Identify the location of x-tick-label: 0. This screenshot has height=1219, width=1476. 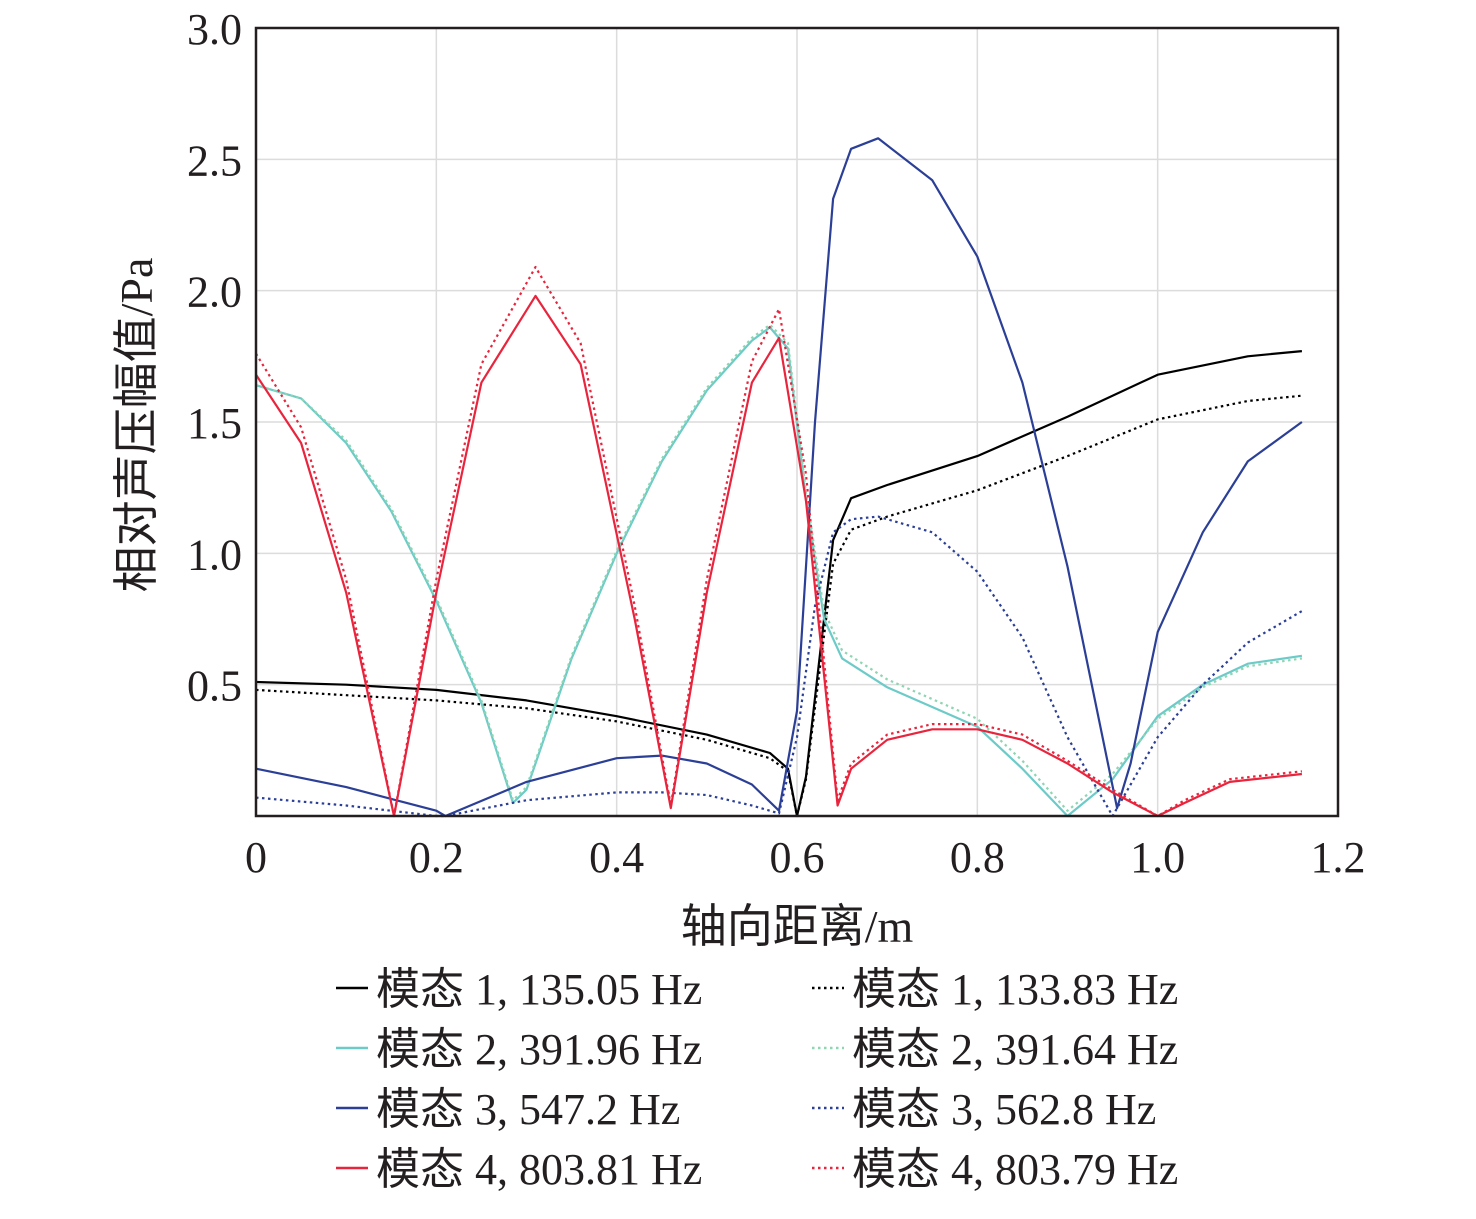
(256, 857).